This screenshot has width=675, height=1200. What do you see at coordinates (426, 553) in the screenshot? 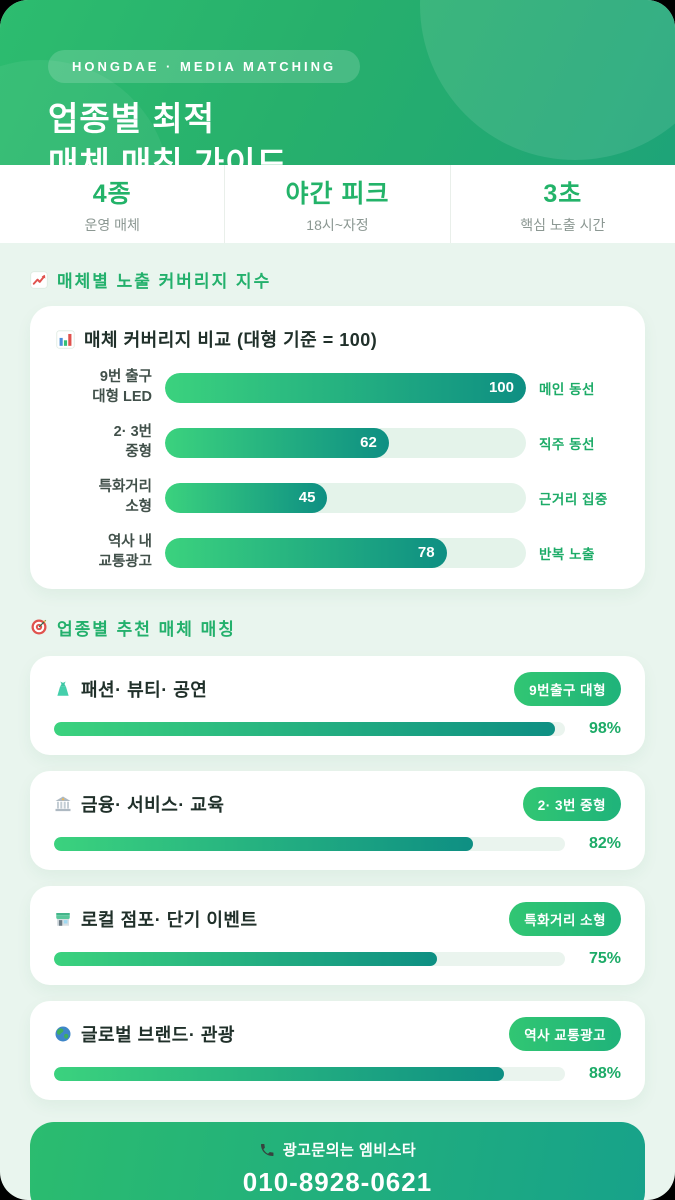
I see `bar-value: 78` at bounding box center [426, 553].